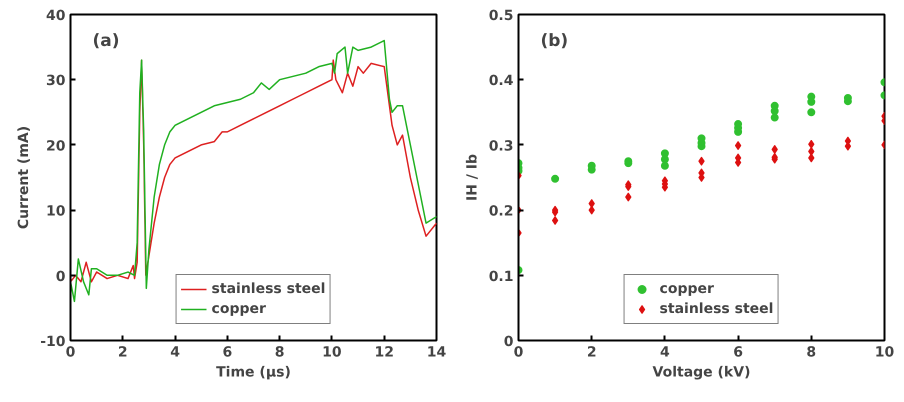 The width and height of the screenshot is (904, 402). What do you see at coordinates (24, 178) in the screenshot?
I see `y-axis-title: Current (mA)` at bounding box center [24, 178].